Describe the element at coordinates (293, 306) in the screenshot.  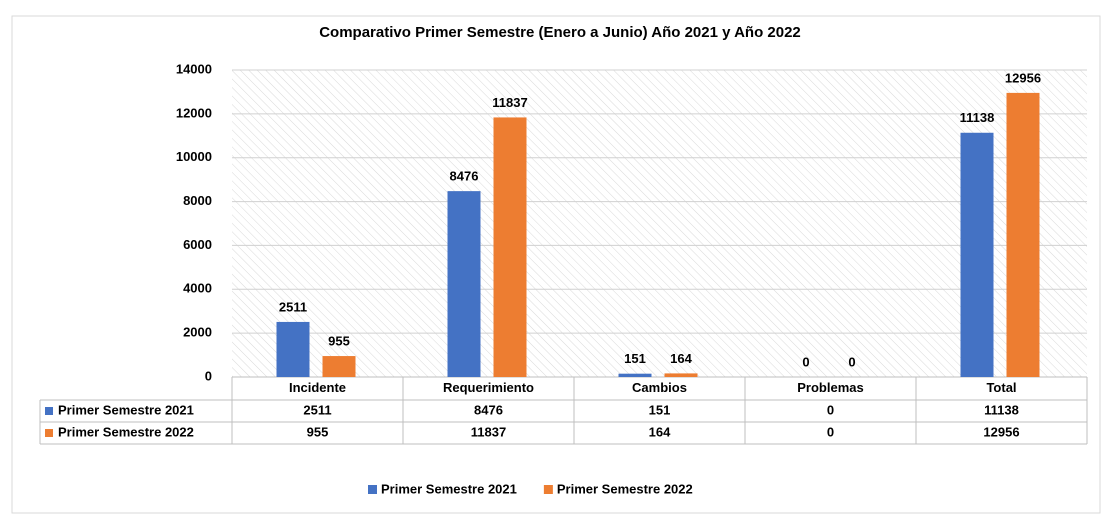
I see `data-label: 2511` at that location.